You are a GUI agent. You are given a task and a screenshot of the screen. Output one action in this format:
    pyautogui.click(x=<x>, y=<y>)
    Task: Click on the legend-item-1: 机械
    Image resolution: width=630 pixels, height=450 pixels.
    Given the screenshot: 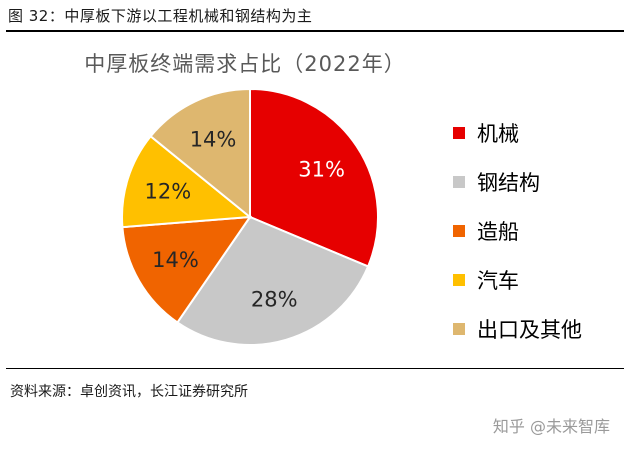 What is the action you would take?
    pyautogui.click(x=517, y=132)
    